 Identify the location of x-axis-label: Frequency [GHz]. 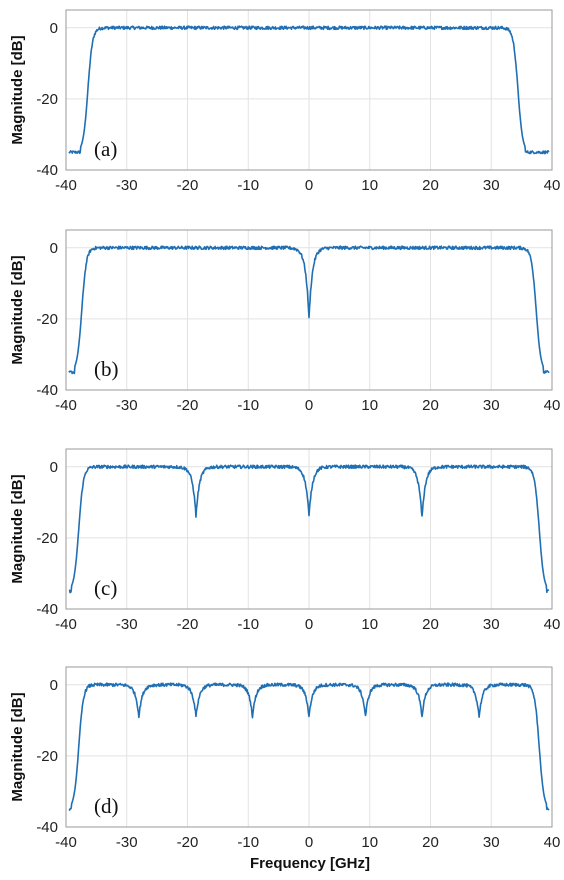
(310, 863).